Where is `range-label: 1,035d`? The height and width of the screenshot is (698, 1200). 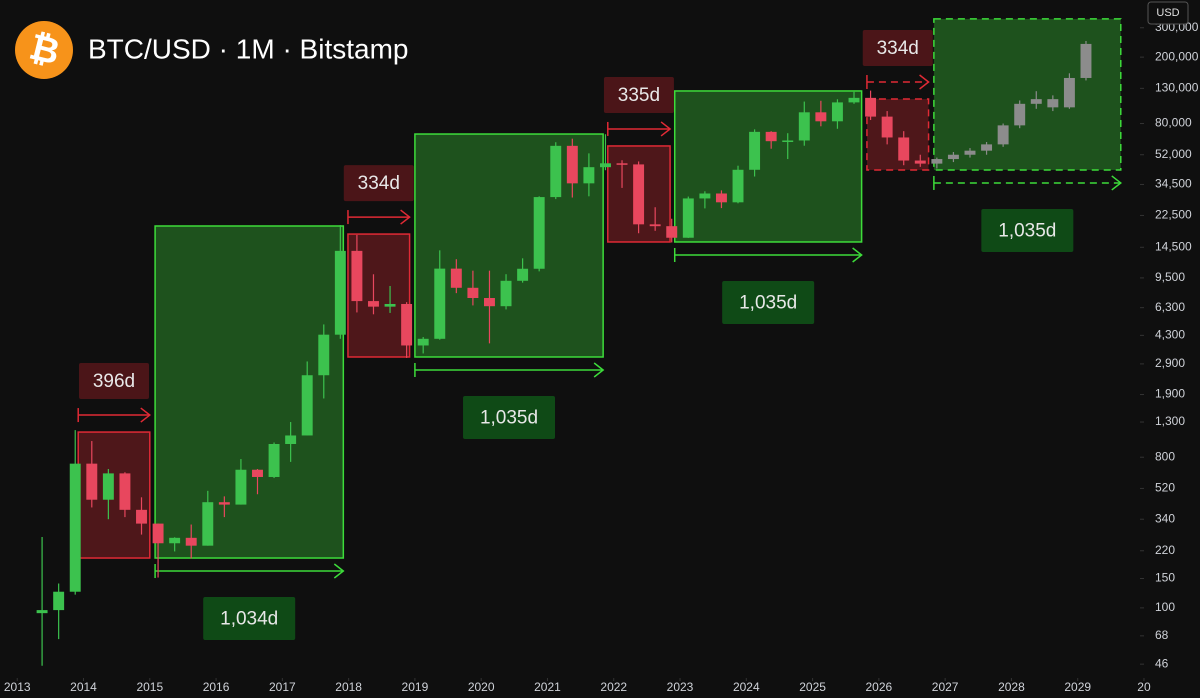
range-label: 1,035d is located at coordinates (768, 302).